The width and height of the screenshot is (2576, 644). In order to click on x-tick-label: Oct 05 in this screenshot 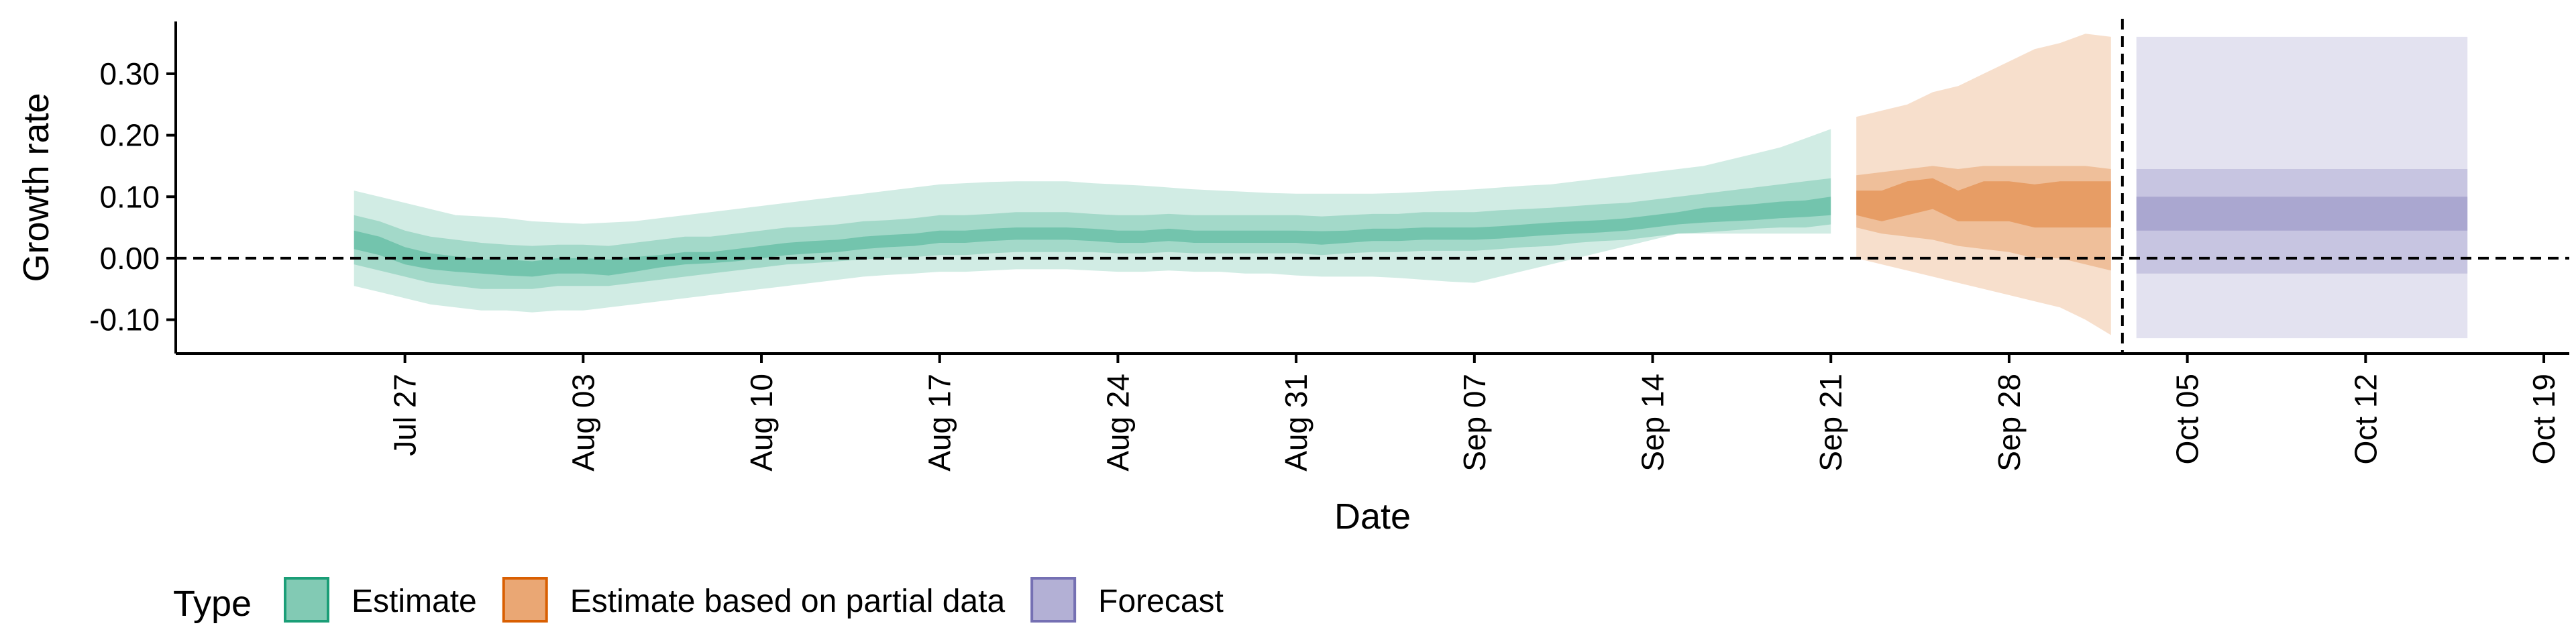, I will do `click(2187, 419)`.